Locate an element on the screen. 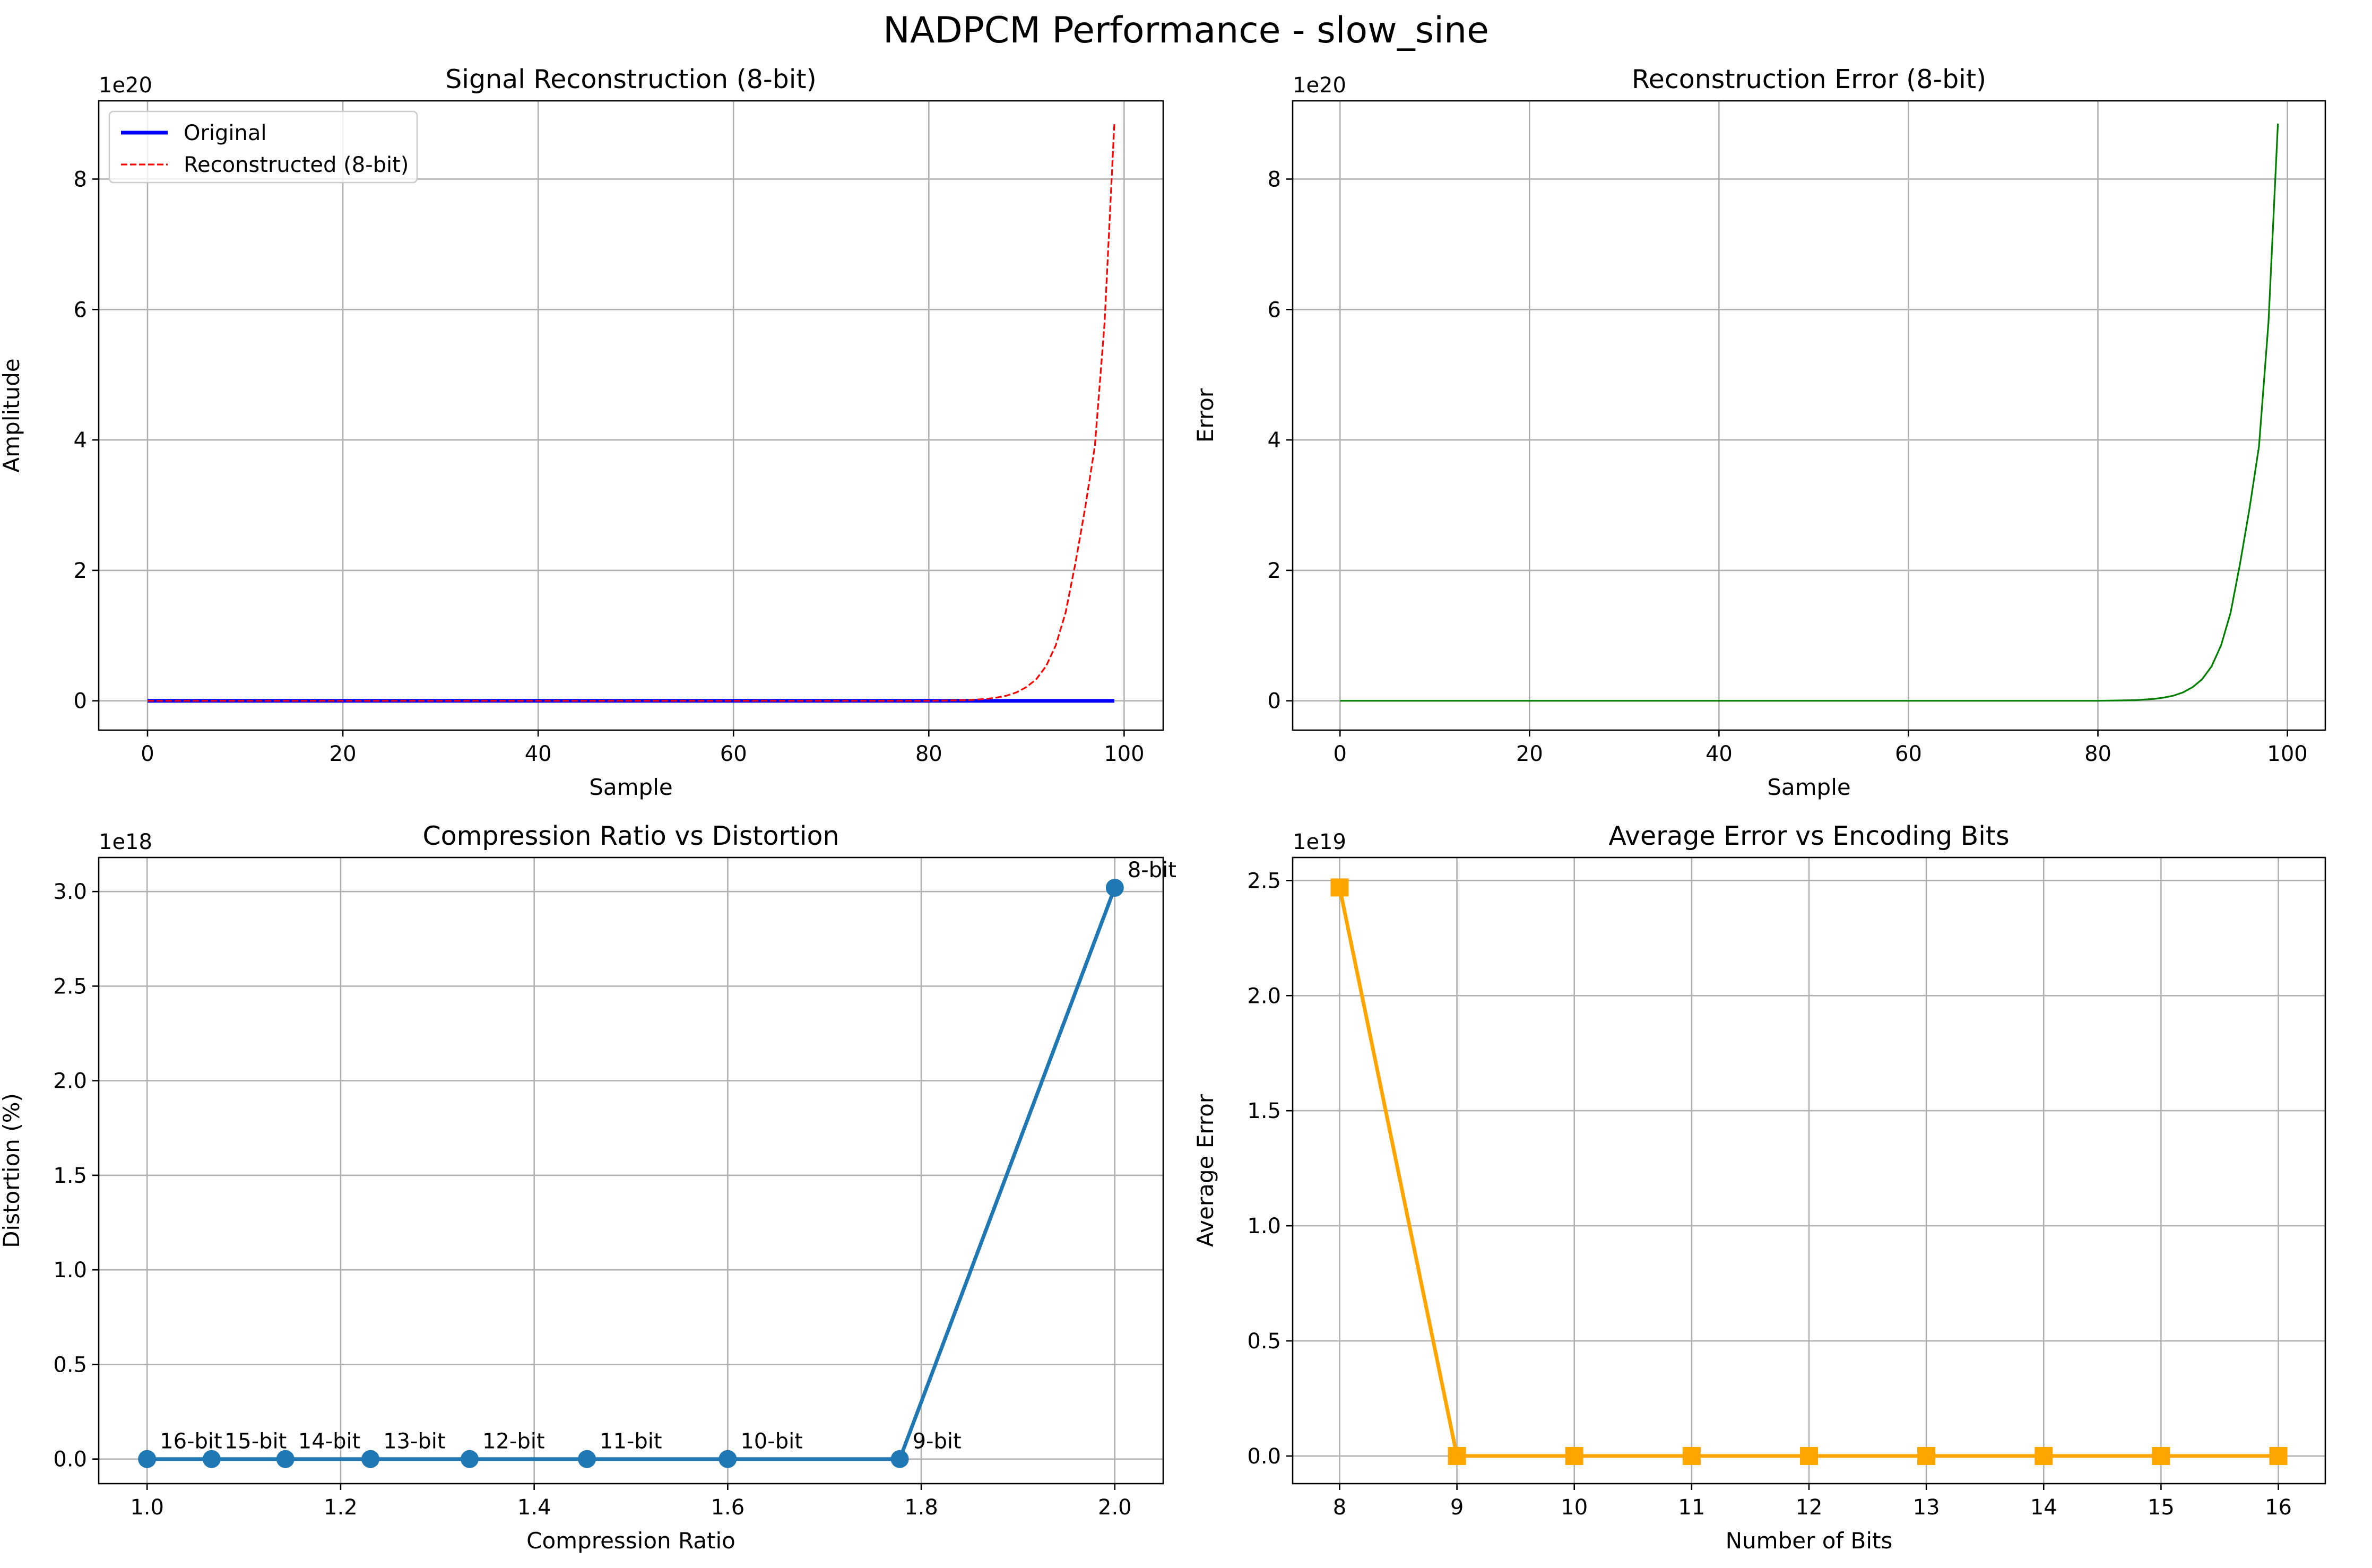 This screenshot has height=1568, width=2372. figure-title: NADPCM Performance - slow_sine is located at coordinates (1186, 30).